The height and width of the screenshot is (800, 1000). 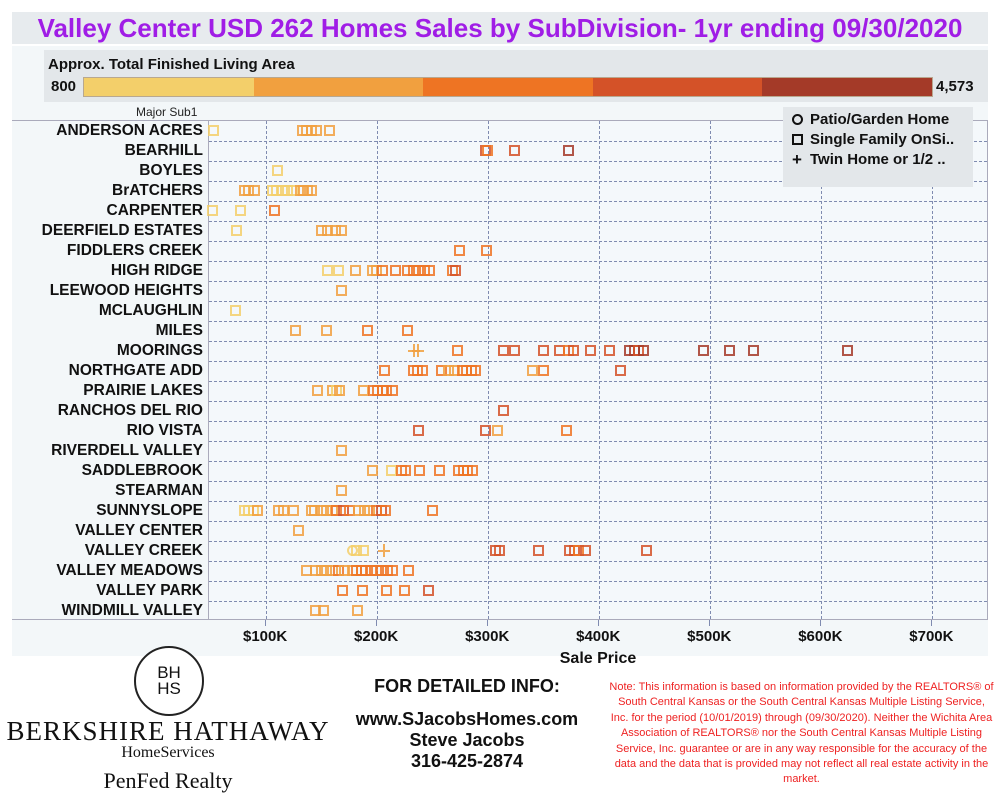 What do you see at coordinates (878, 139) in the screenshot?
I see `shape-legend-item: Single Family OnSi..` at bounding box center [878, 139].